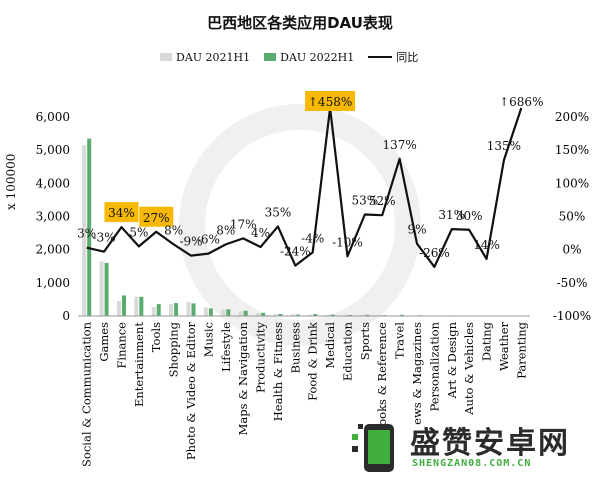  Describe the element at coordinates (571, 250) in the screenshot. I see `y2-tick-label: 0%` at that location.